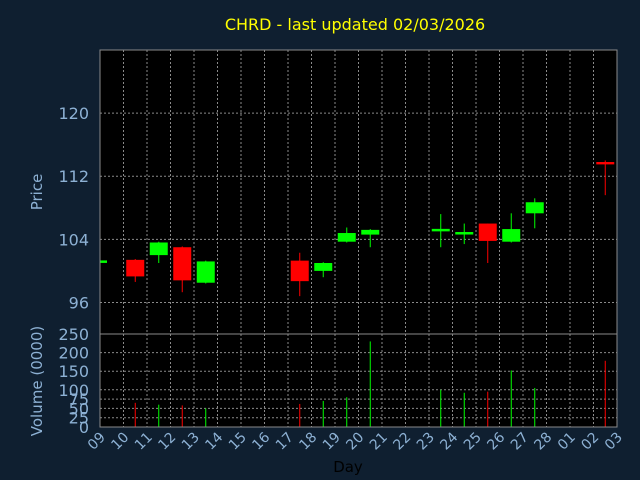  Describe the element at coordinates (37, 192) in the screenshot. I see `price-axis-label: Price` at that location.